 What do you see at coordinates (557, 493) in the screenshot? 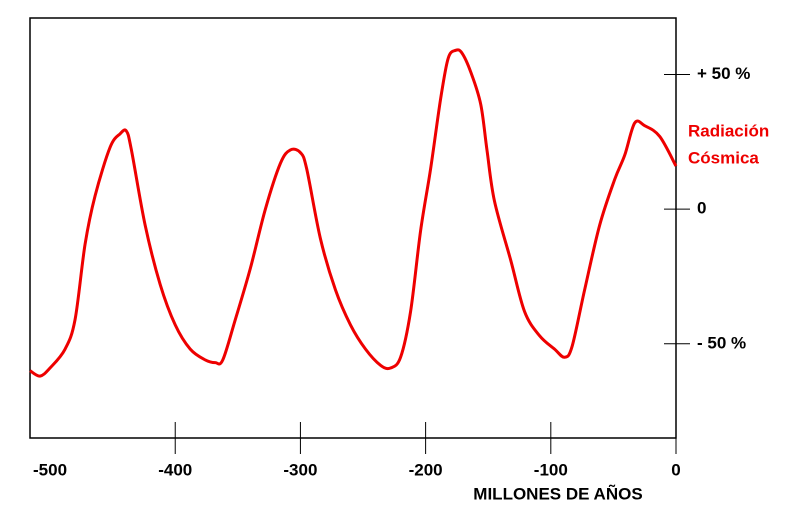
I see `x-axis-label: MILLONES DE AÑOS` at bounding box center [557, 493].